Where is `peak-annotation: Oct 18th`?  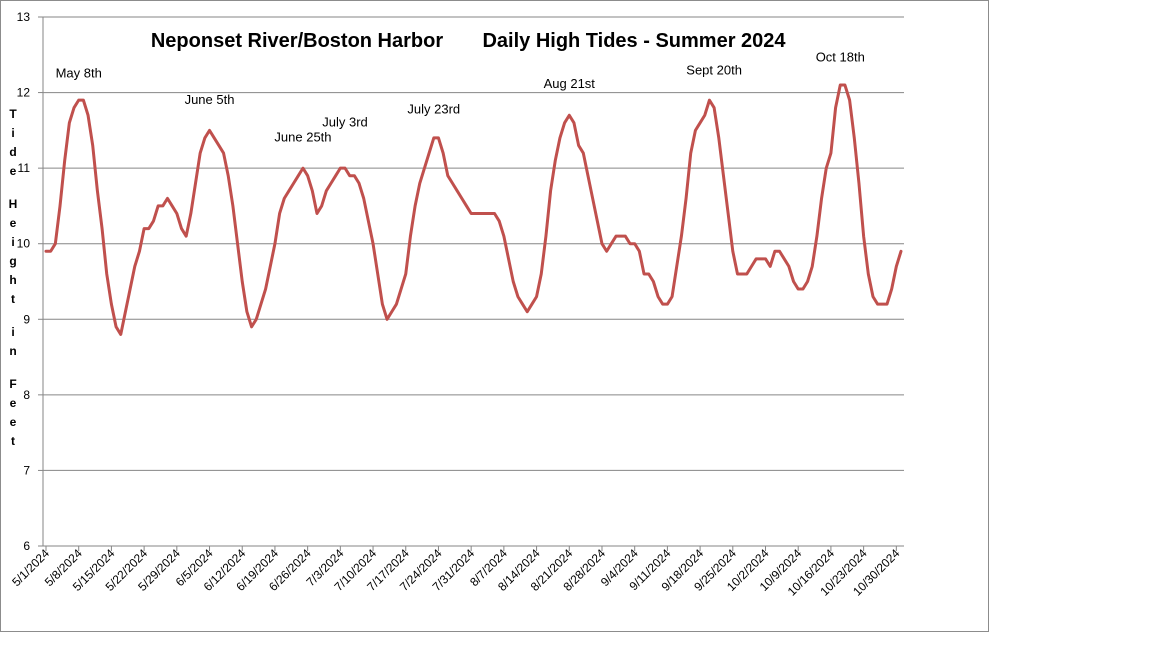 peak-annotation: Oct 18th is located at coordinates (840, 57).